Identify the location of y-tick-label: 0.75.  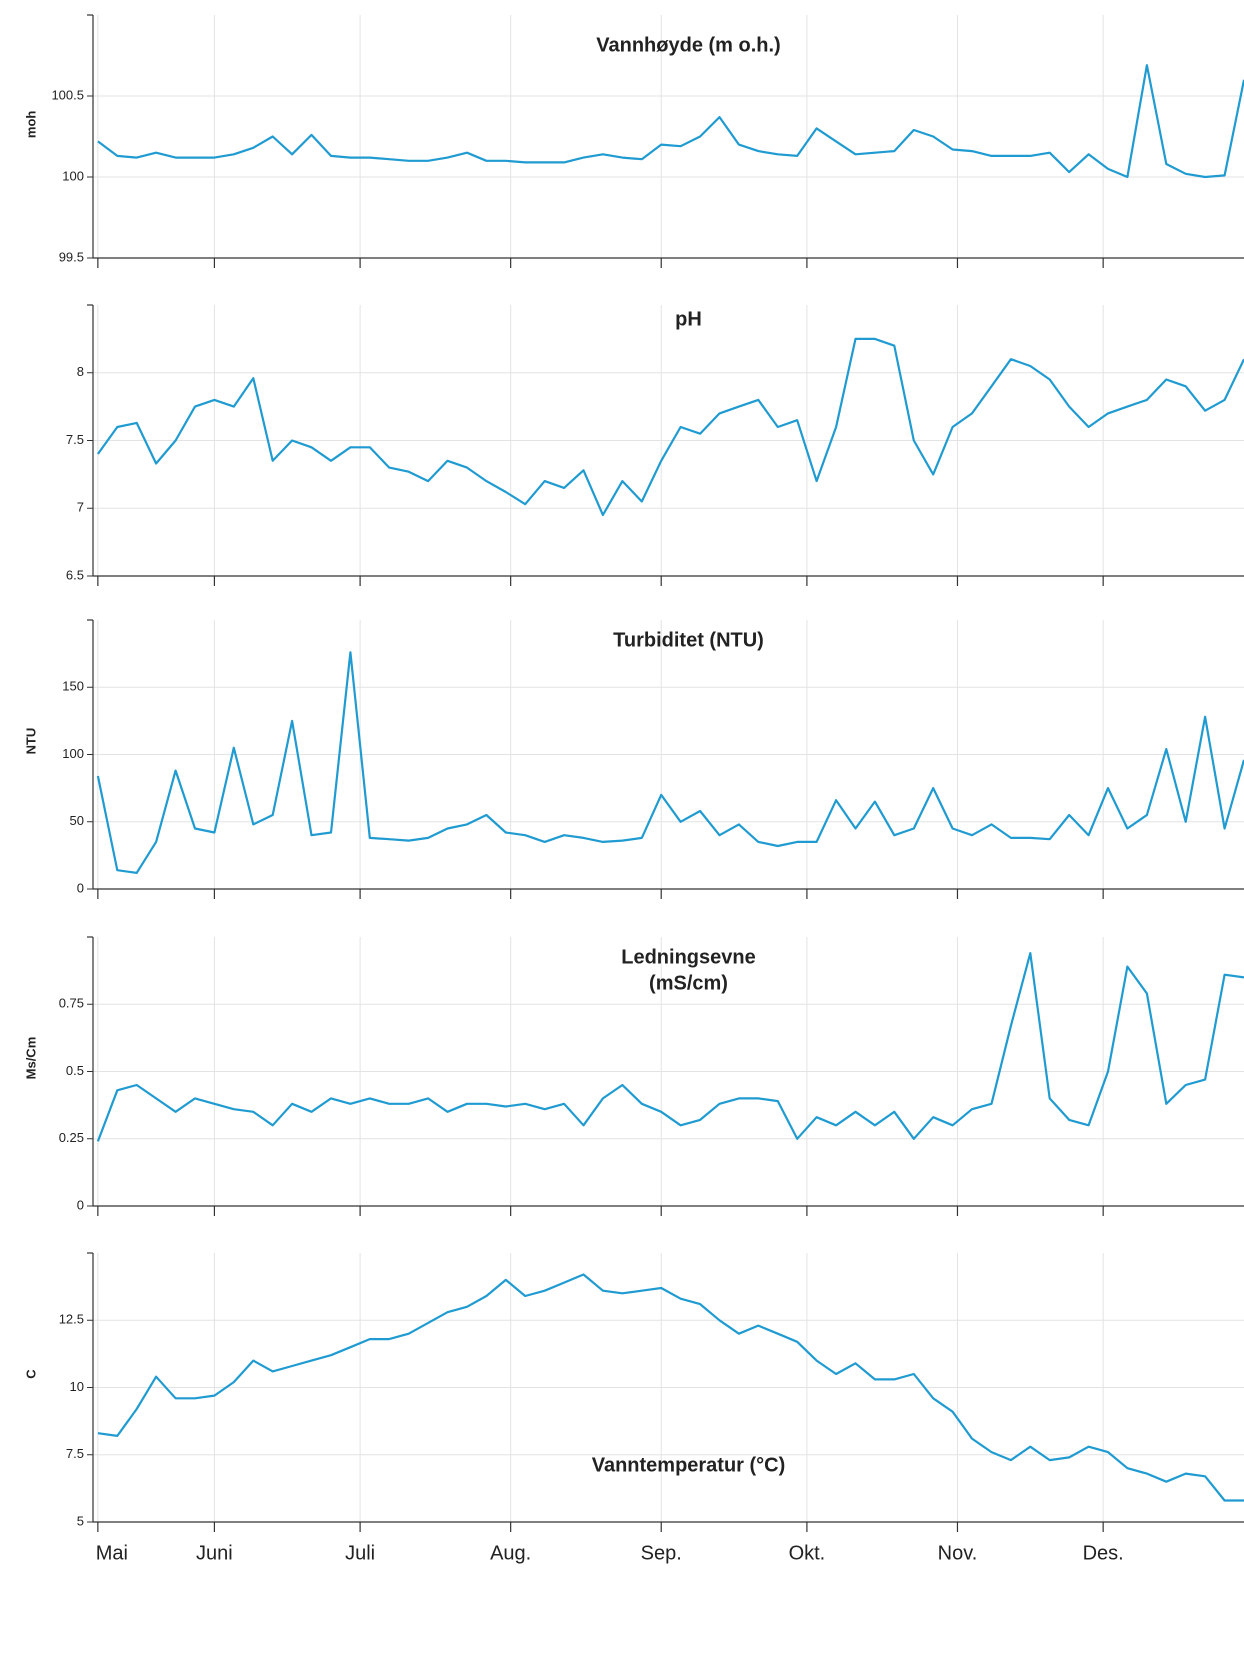
(71, 1003).